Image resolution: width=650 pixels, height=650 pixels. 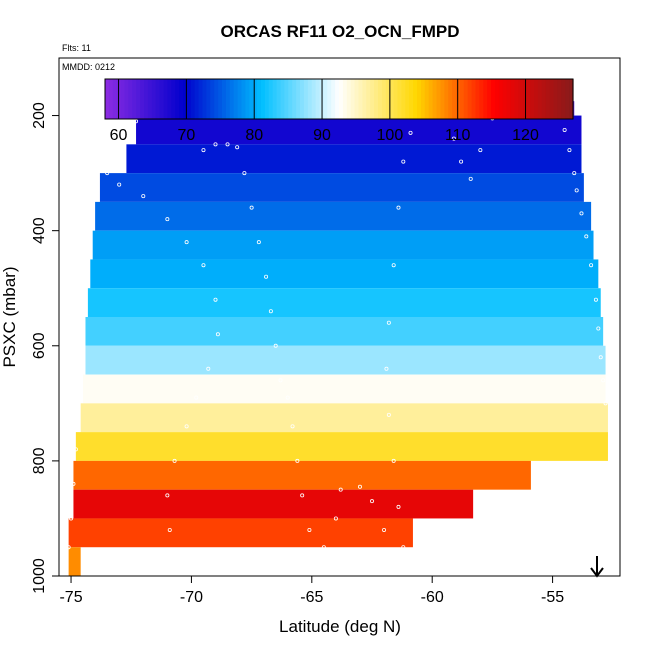 What do you see at coordinates (119, 135) in the screenshot?
I see `colorbar-tick-label: 60` at bounding box center [119, 135].